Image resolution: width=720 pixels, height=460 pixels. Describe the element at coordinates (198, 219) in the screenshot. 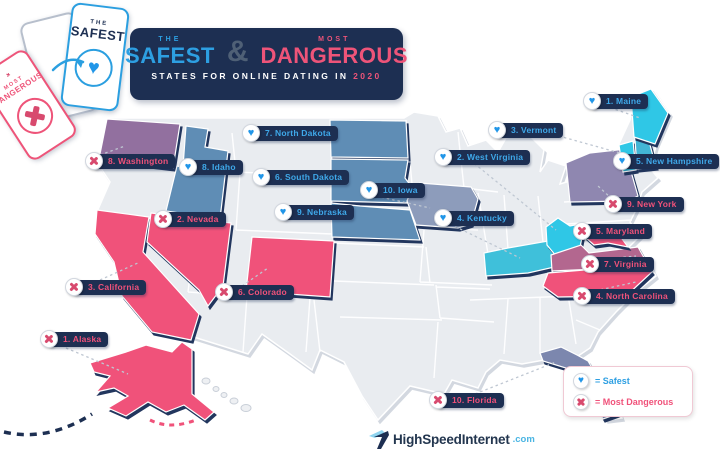

I see `pill-label: 2. Nevada` at that location.